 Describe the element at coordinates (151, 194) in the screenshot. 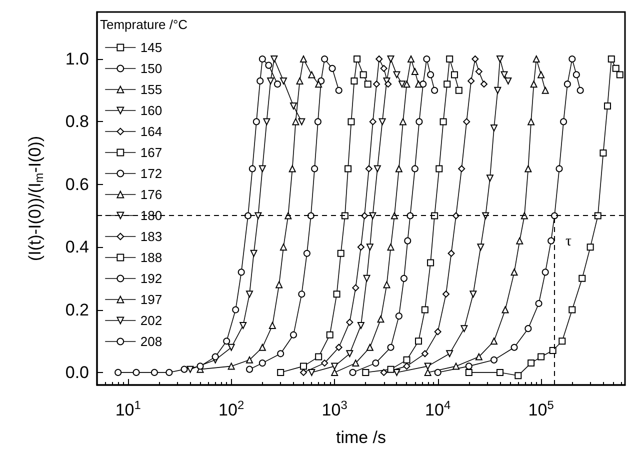

I see `legend-label: 176` at that location.